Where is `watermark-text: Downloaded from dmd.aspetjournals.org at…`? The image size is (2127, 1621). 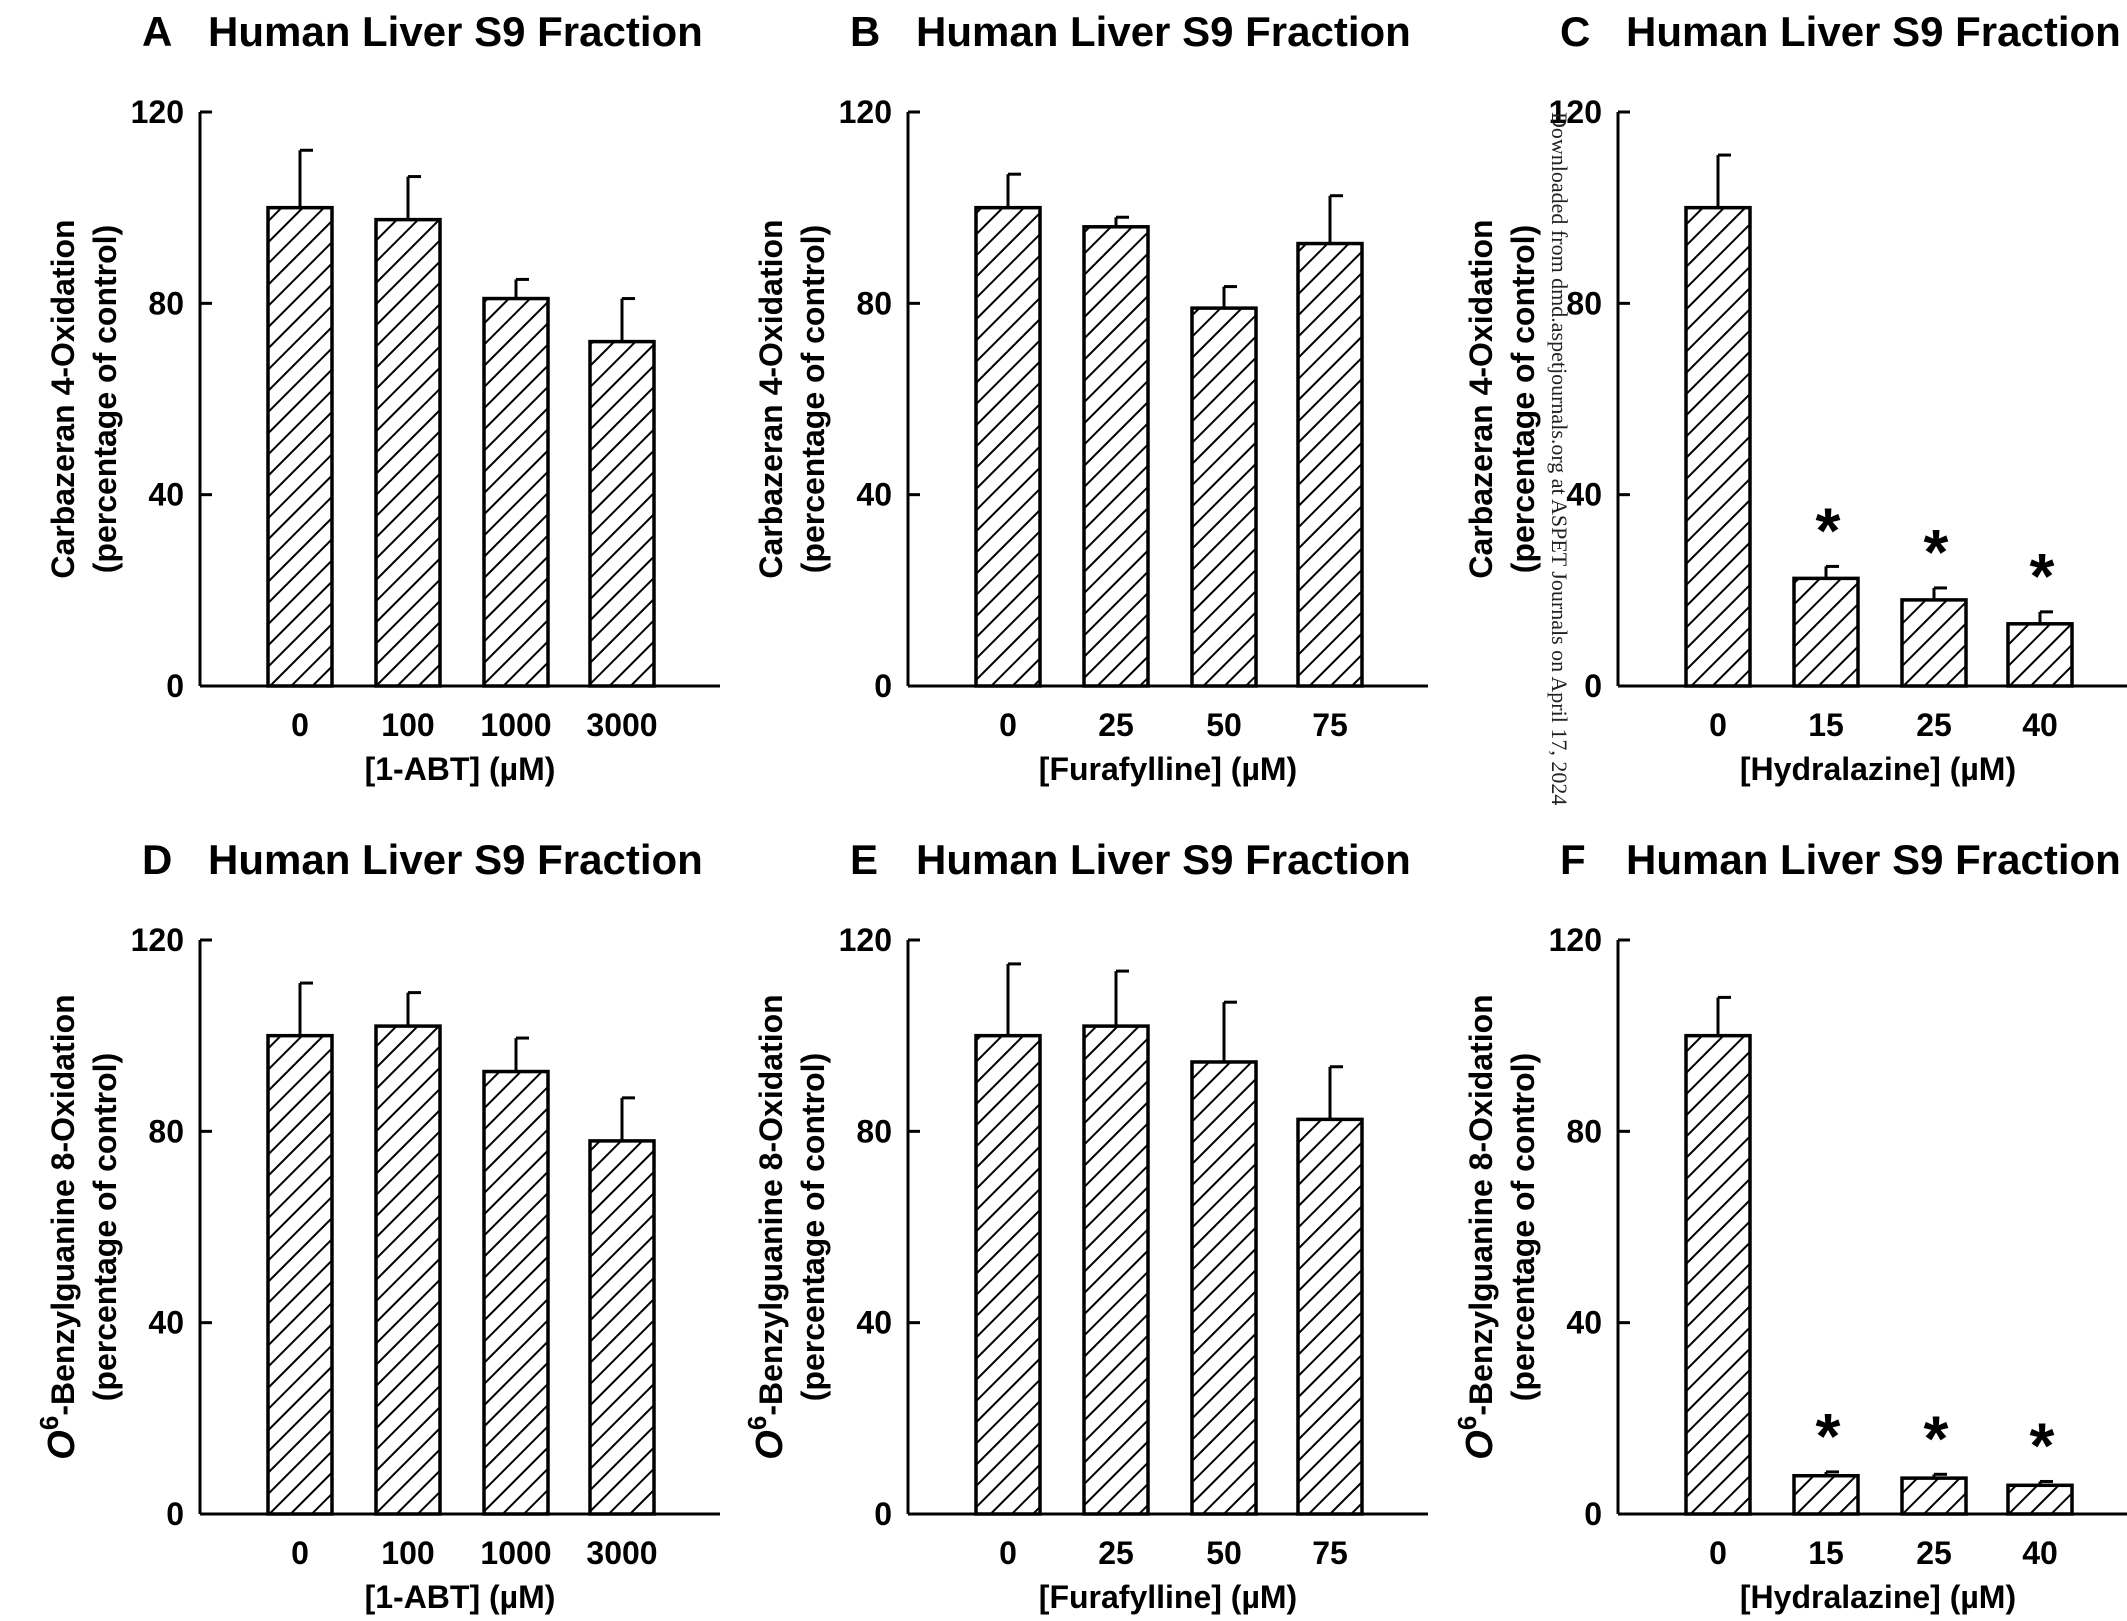 watermark-text: Downloaded from dmd.aspetjournals.org at… is located at coordinates (1559, 458).